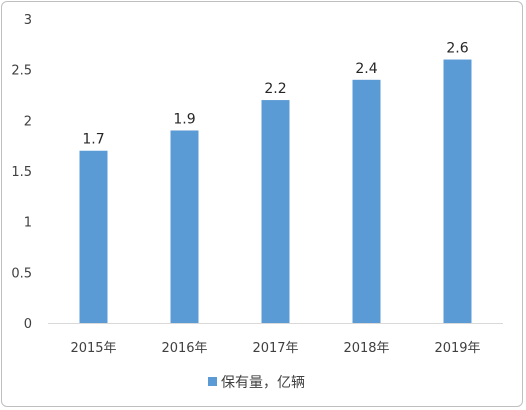 The height and width of the screenshot is (410, 526). What do you see at coordinates (366, 348) in the screenshot?
I see `x-tick-label: 2018年` at bounding box center [366, 348].